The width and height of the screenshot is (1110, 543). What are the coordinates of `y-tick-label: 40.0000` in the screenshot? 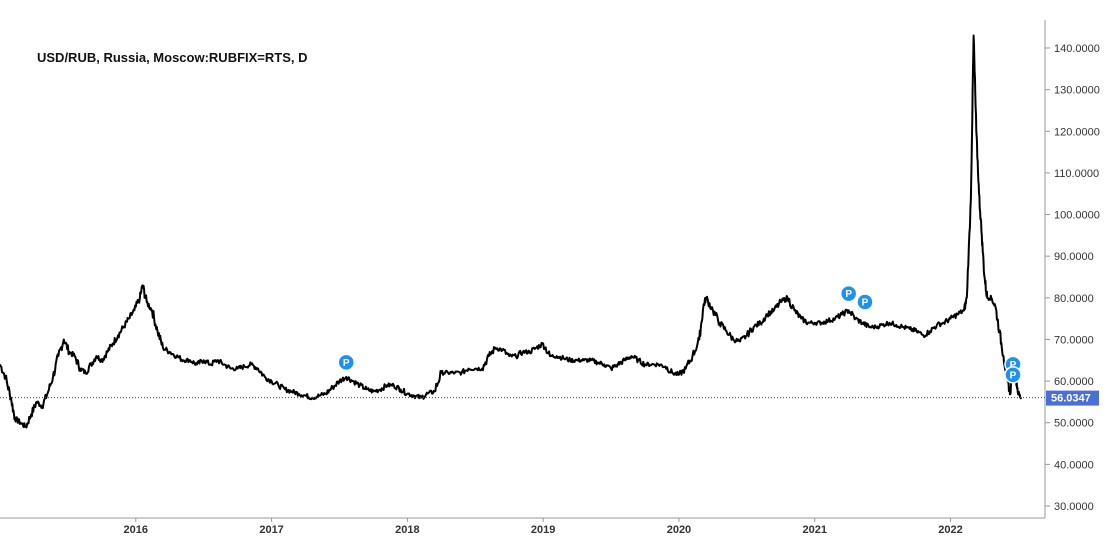 It's located at (1074, 465).